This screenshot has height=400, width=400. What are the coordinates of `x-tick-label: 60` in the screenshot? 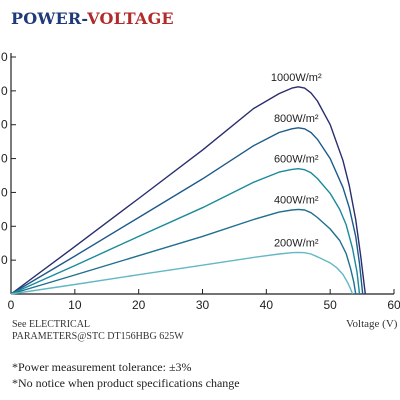 It's located at (393, 305).